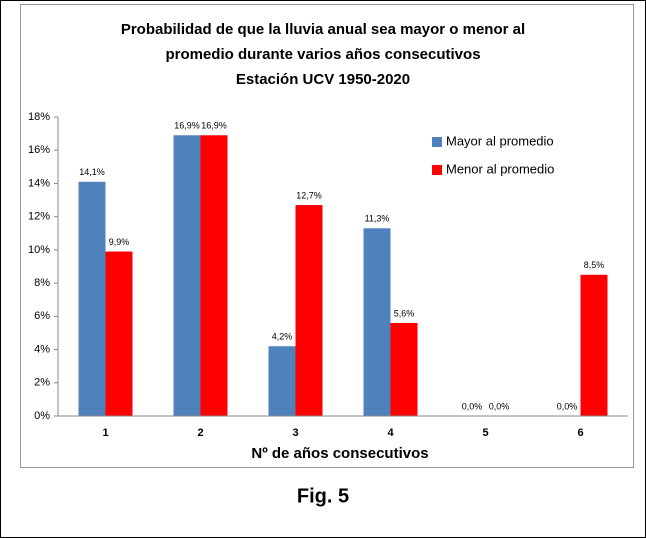  Describe the element at coordinates (500, 140) in the screenshot. I see `legend-label: Mayor al promedio` at that location.